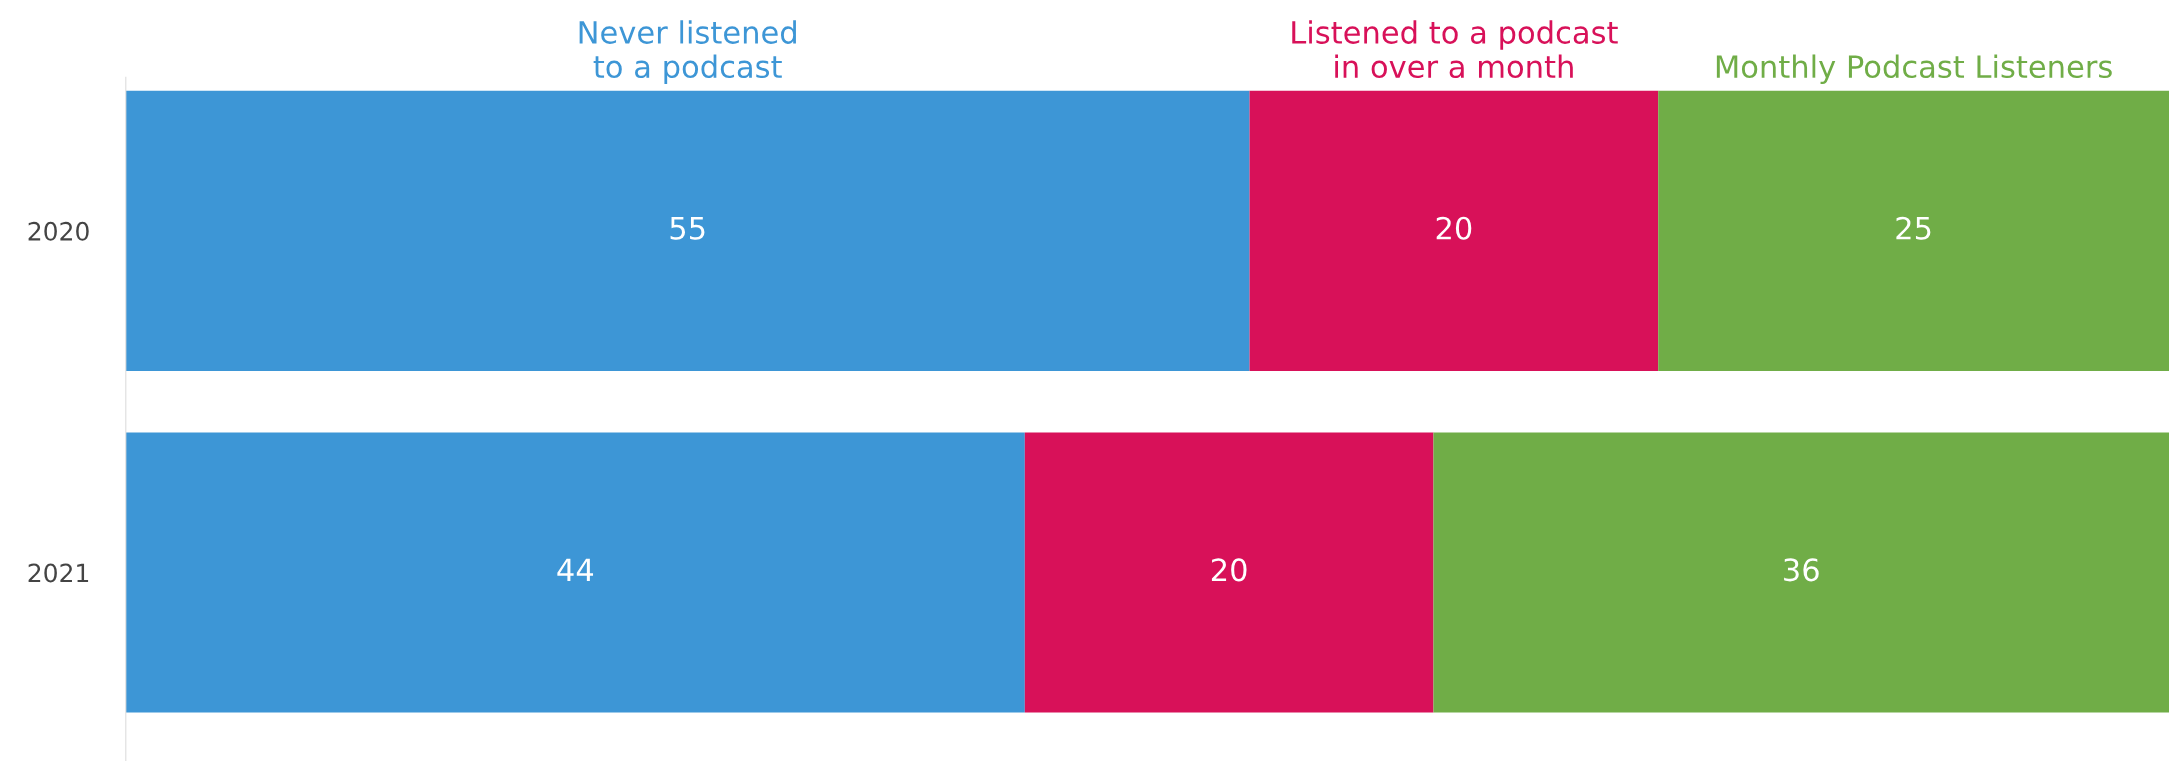 The width and height of the screenshot is (2169, 772). Describe the element at coordinates (575, 569) in the screenshot. I see `data-label: 44` at that location.